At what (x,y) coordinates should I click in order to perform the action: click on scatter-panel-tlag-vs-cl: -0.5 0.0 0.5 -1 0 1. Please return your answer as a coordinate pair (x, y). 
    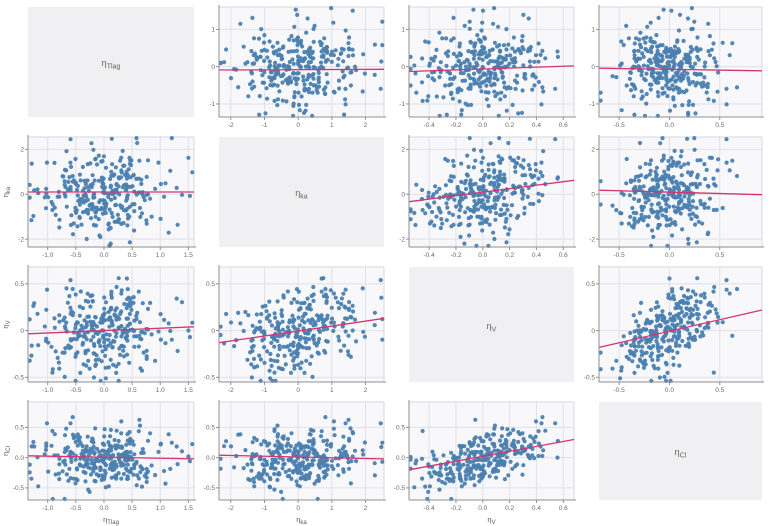
    Looking at the image, I should click on (674, 65).